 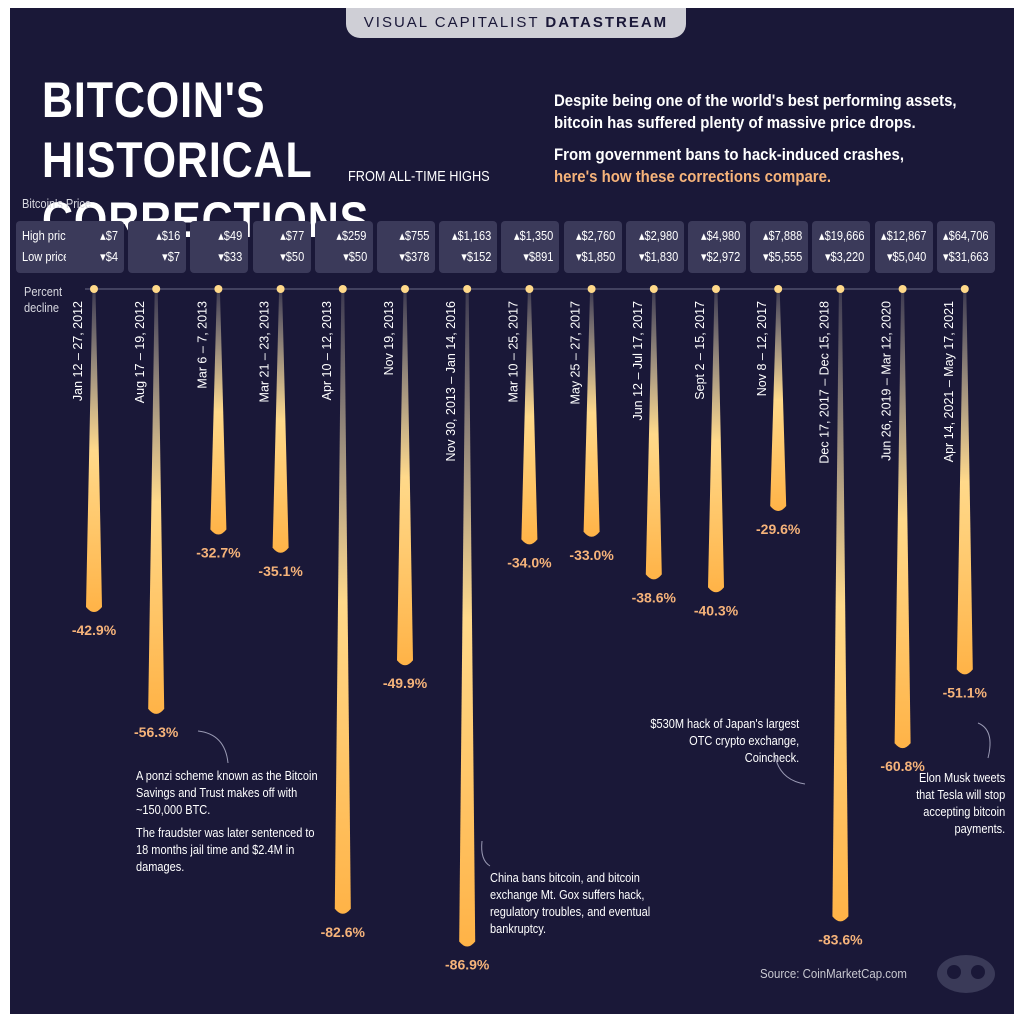 What do you see at coordinates (109, 235) in the screenshot?
I see `high-price-value: ▴$7` at bounding box center [109, 235].